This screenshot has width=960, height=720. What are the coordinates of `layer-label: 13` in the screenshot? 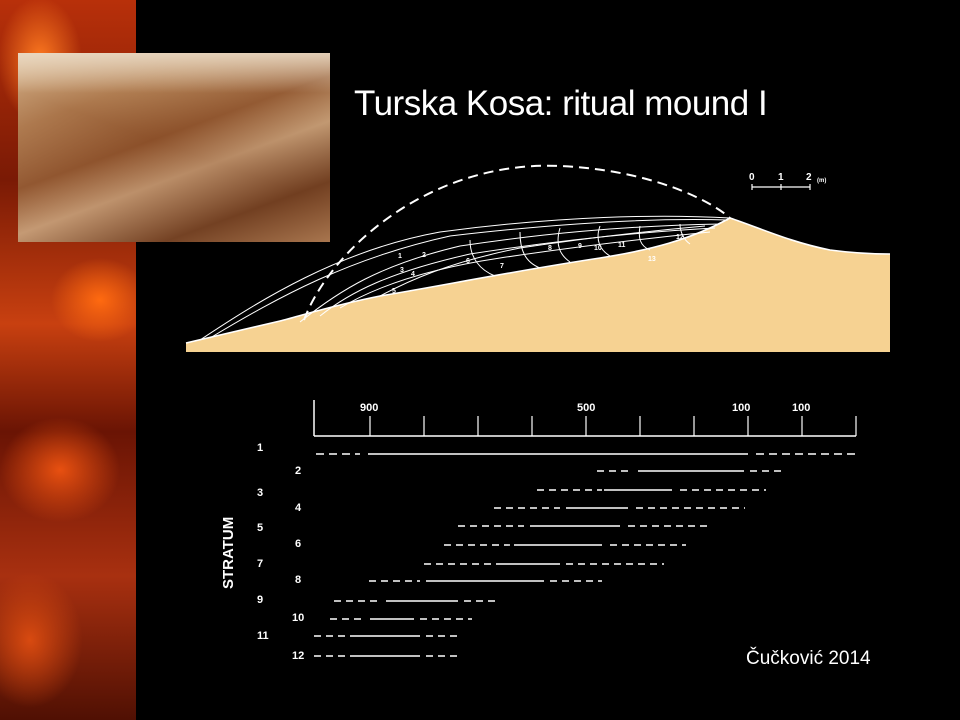 It's located at (652, 259).